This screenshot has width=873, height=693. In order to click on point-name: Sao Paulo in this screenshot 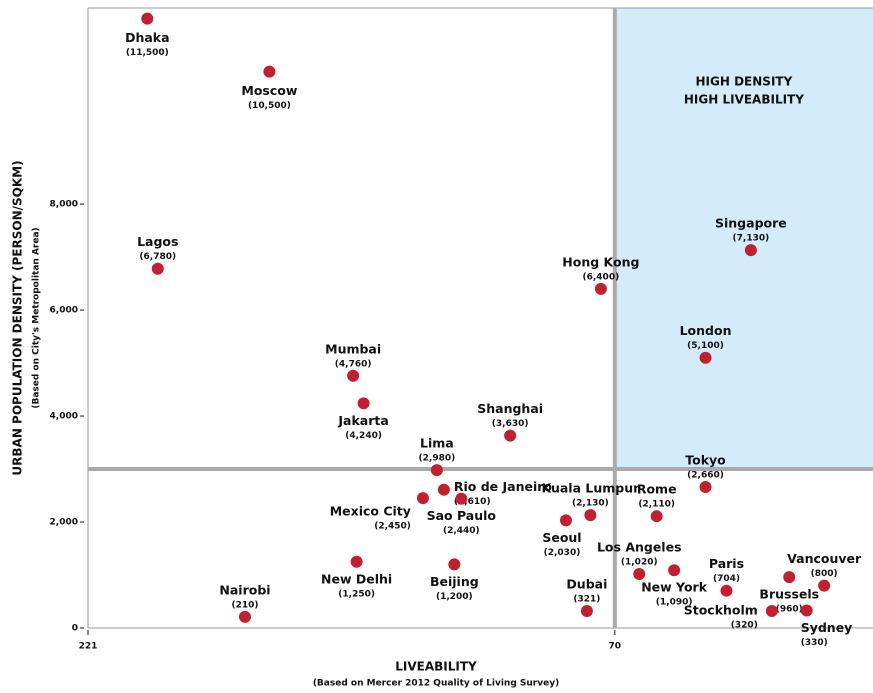, I will do `click(462, 515)`.